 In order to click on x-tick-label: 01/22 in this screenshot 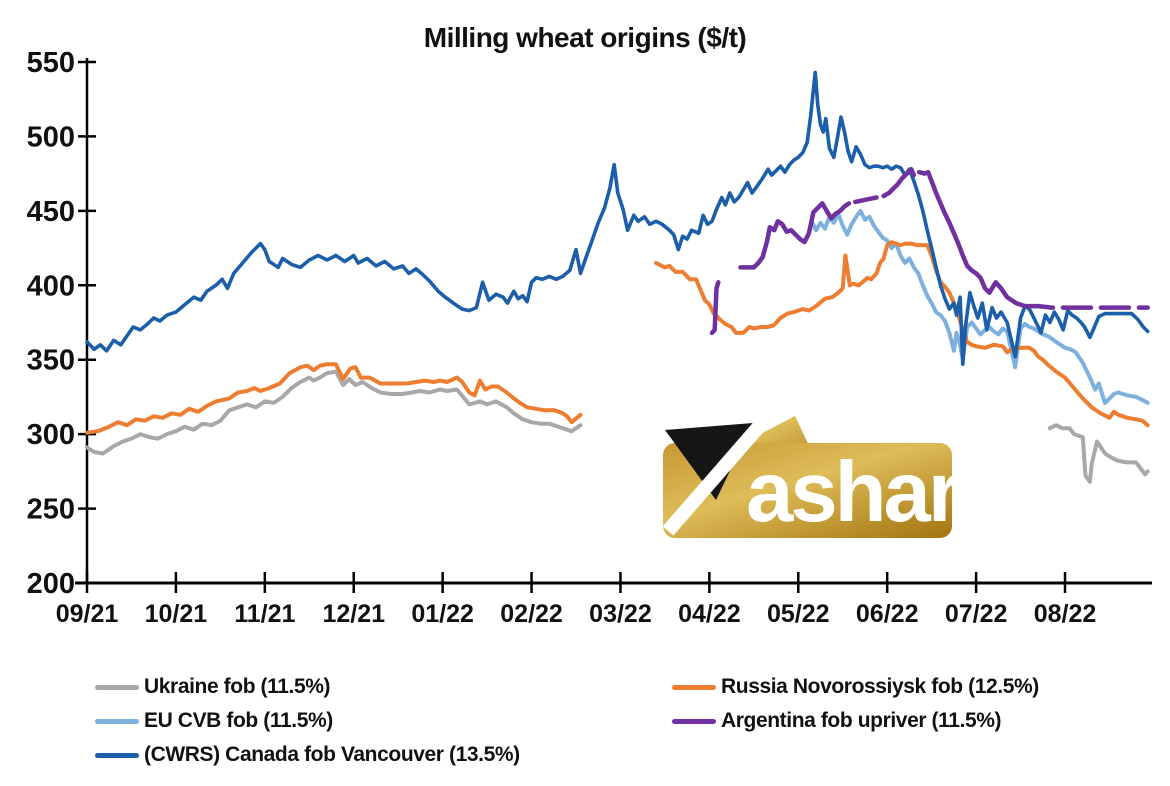, I will do `click(442, 614)`.